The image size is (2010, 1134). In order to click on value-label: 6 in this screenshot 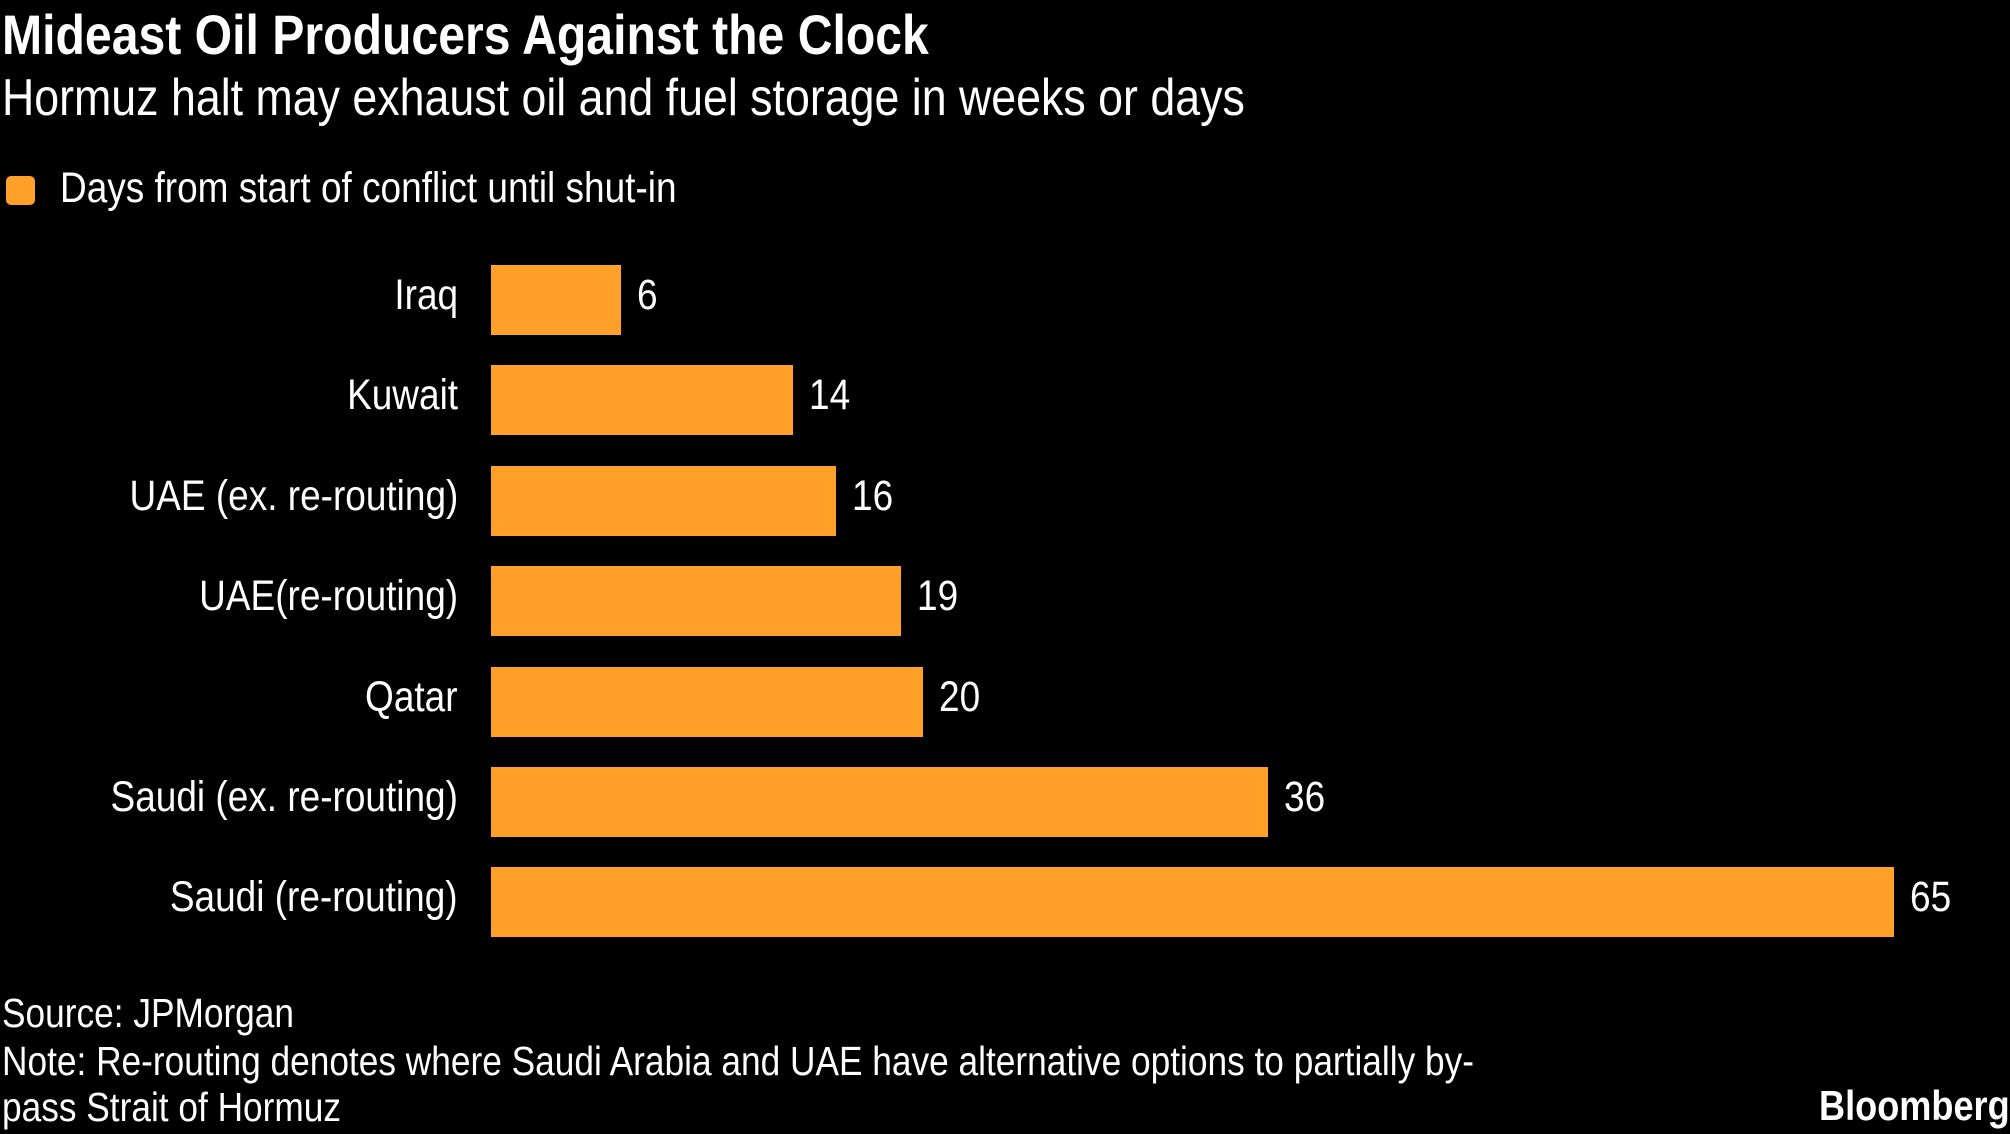, I will do `click(647, 295)`.